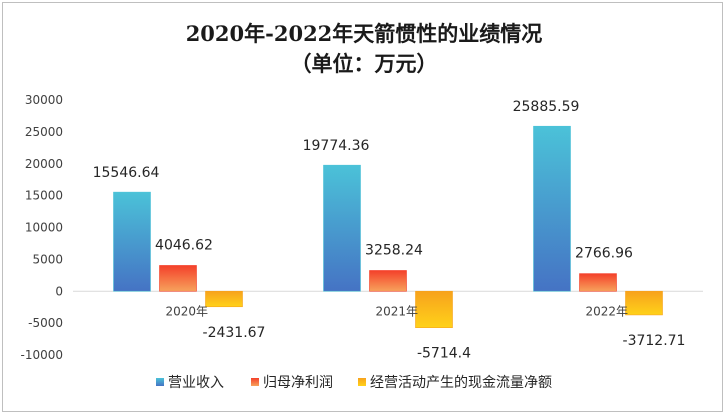 The width and height of the screenshot is (727, 416). What do you see at coordinates (654, 341) in the screenshot?
I see `data-label-3-3: -3712.71` at bounding box center [654, 341].